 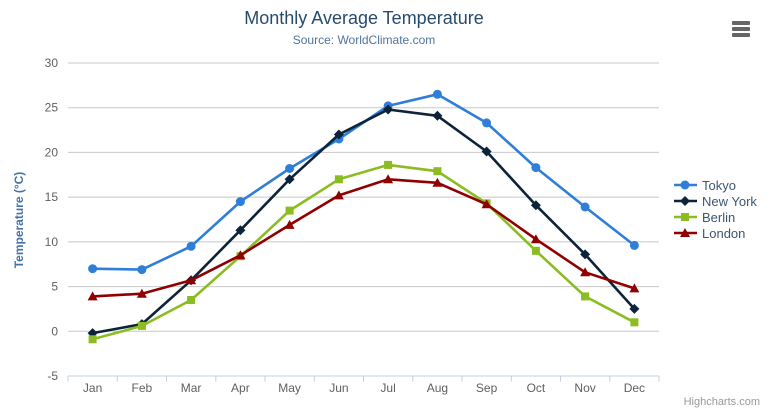 What do you see at coordinates (52, 376) in the screenshot?
I see `y-axis-tick-label: -5` at bounding box center [52, 376].